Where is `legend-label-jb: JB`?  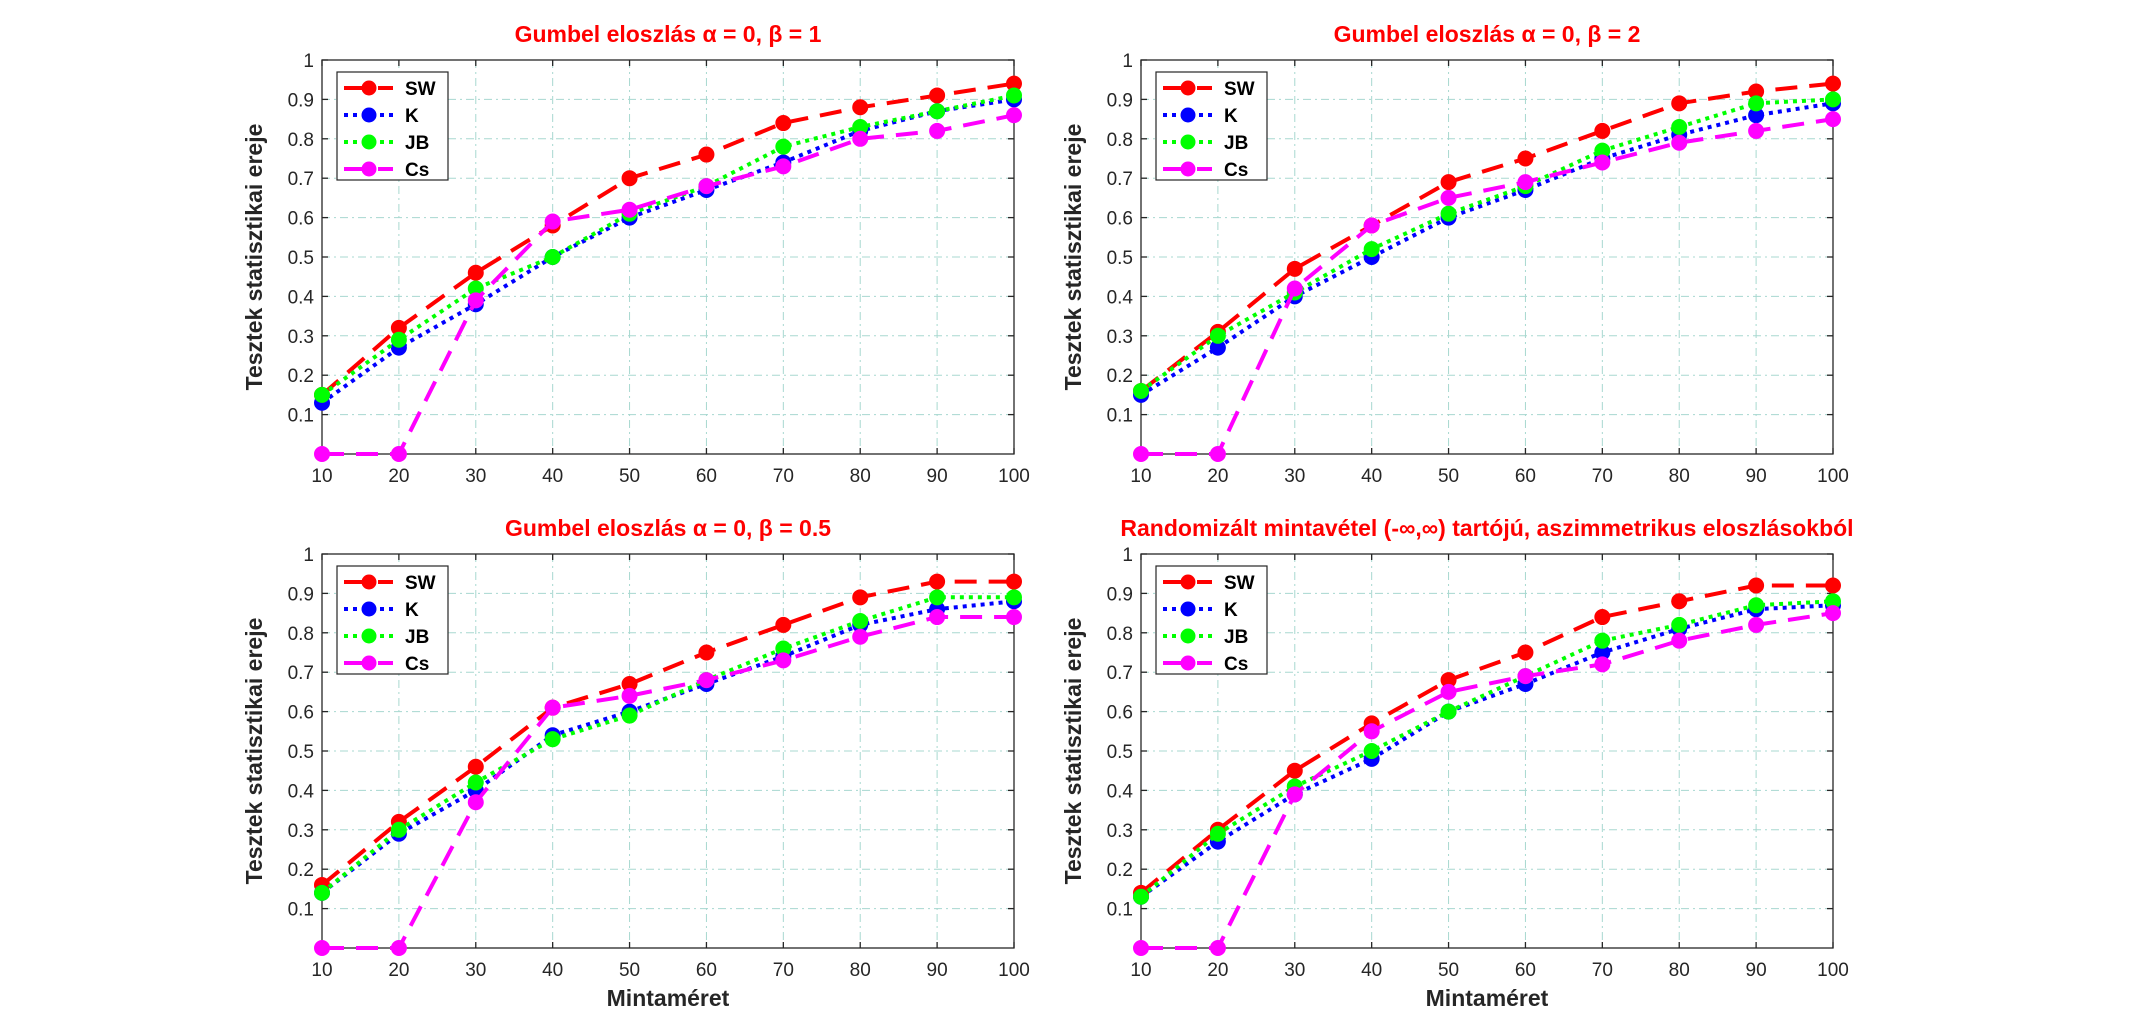
legend-label-jb: JB is located at coordinates (417, 637).